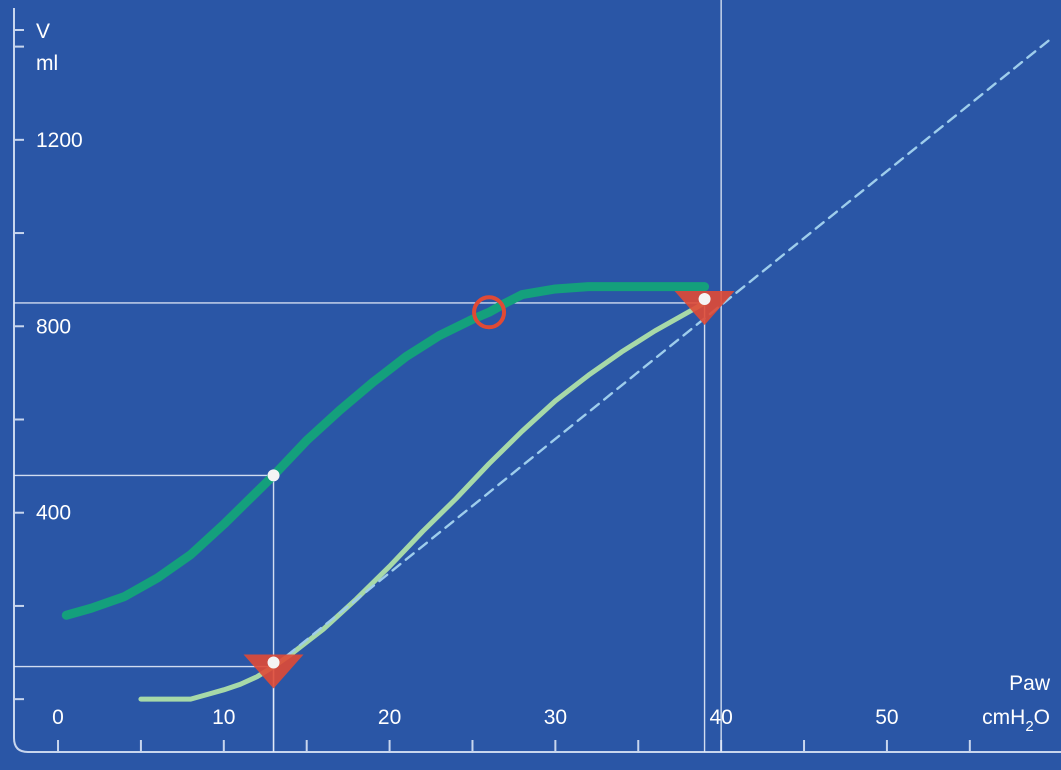 The image size is (1061, 770). Describe the element at coordinates (59, 140) in the screenshot. I see `y-tick-label: 1200` at that location.